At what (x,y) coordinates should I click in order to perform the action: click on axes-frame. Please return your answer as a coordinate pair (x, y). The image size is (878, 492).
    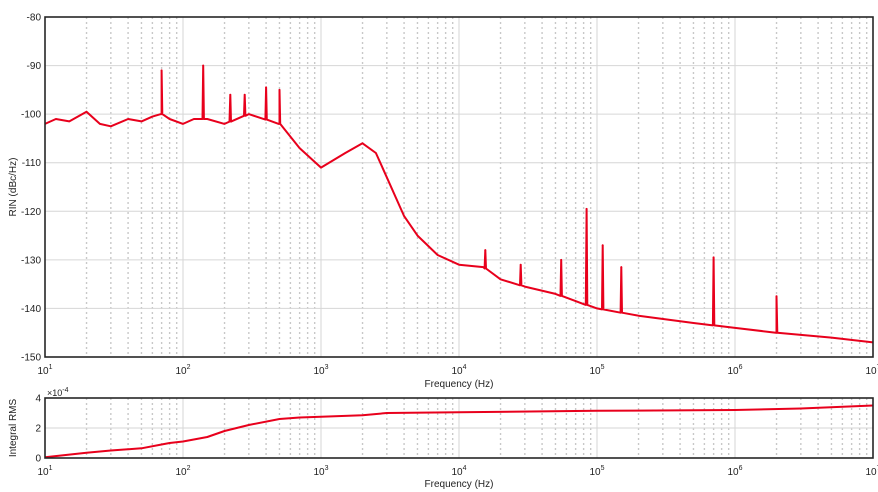
    Looking at the image, I should click on (459, 428).